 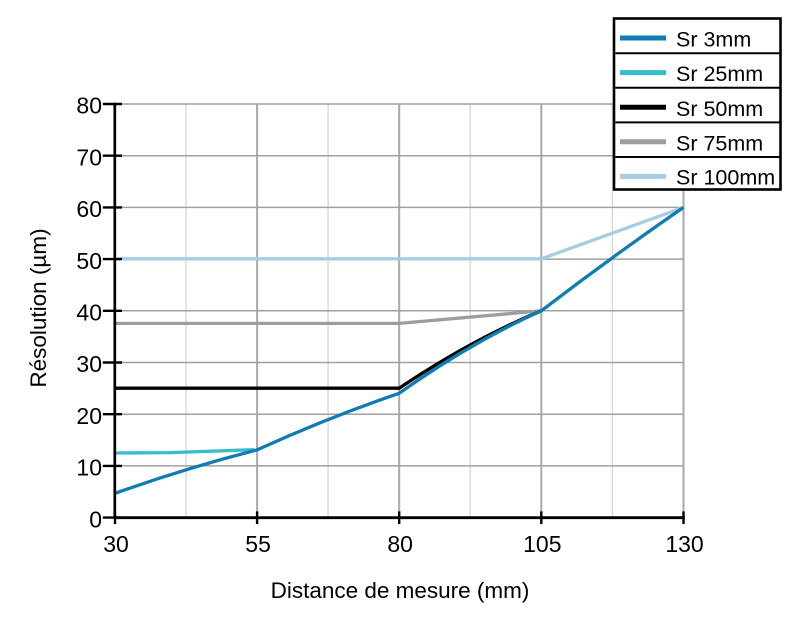 I want to click on svg-text: 60, so click(x=89, y=209).